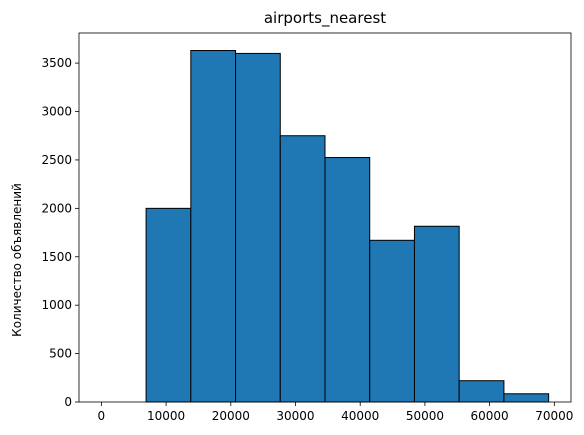 Image resolution: width=584 pixels, height=435 pixels. I want to click on y-tick-label: 500, so click(60, 354).